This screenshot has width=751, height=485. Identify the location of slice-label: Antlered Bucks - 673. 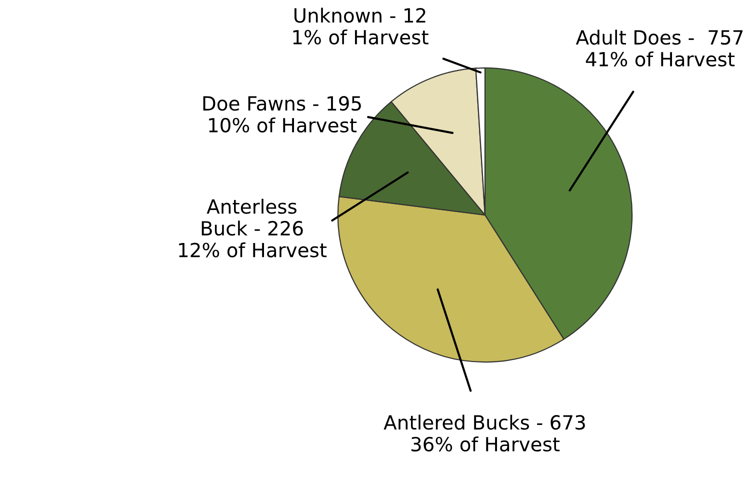
(484, 422).